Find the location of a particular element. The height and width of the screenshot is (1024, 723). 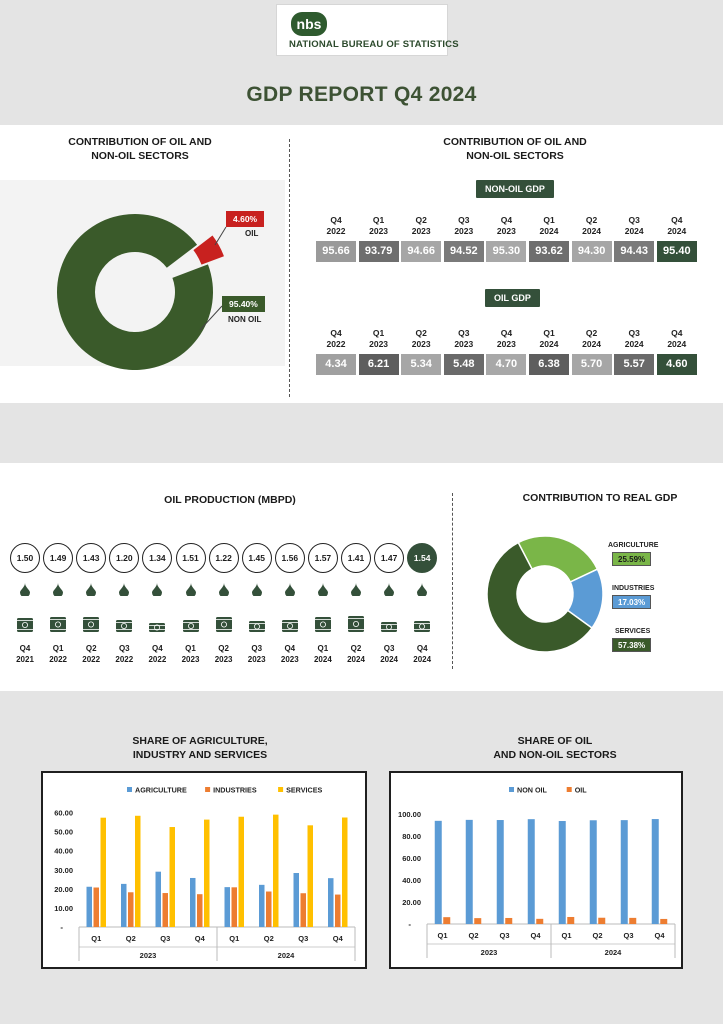

y-tick-label: 40.00 is located at coordinates (411, 880).